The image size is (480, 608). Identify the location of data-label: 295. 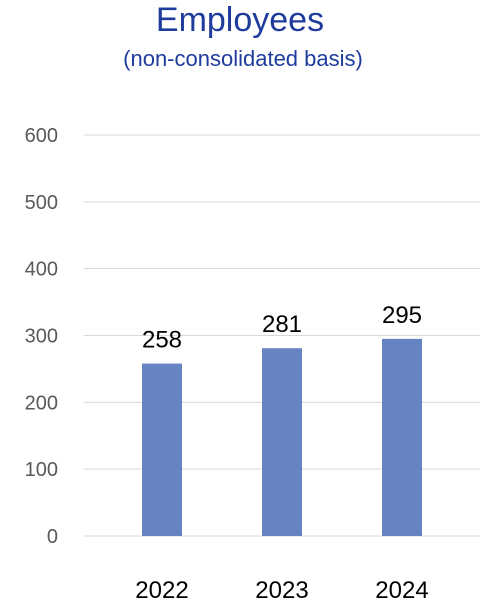
(402, 315).